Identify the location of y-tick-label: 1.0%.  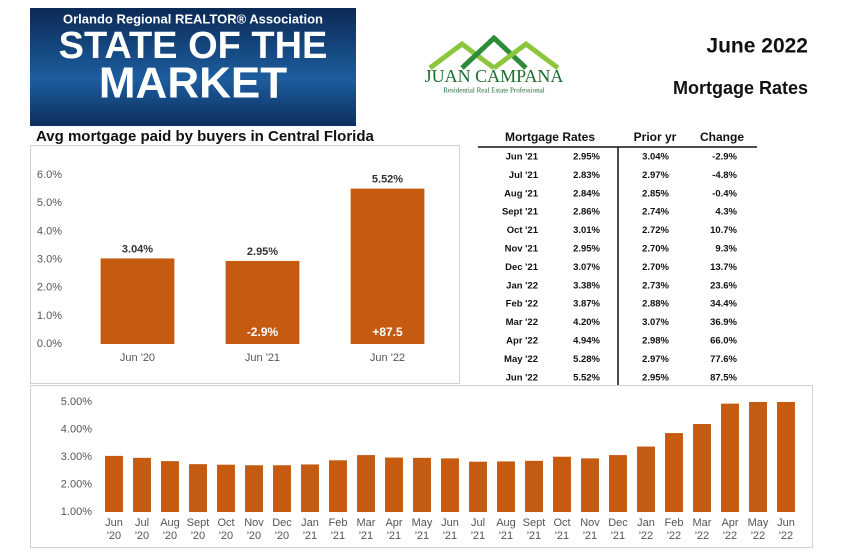
(49, 316).